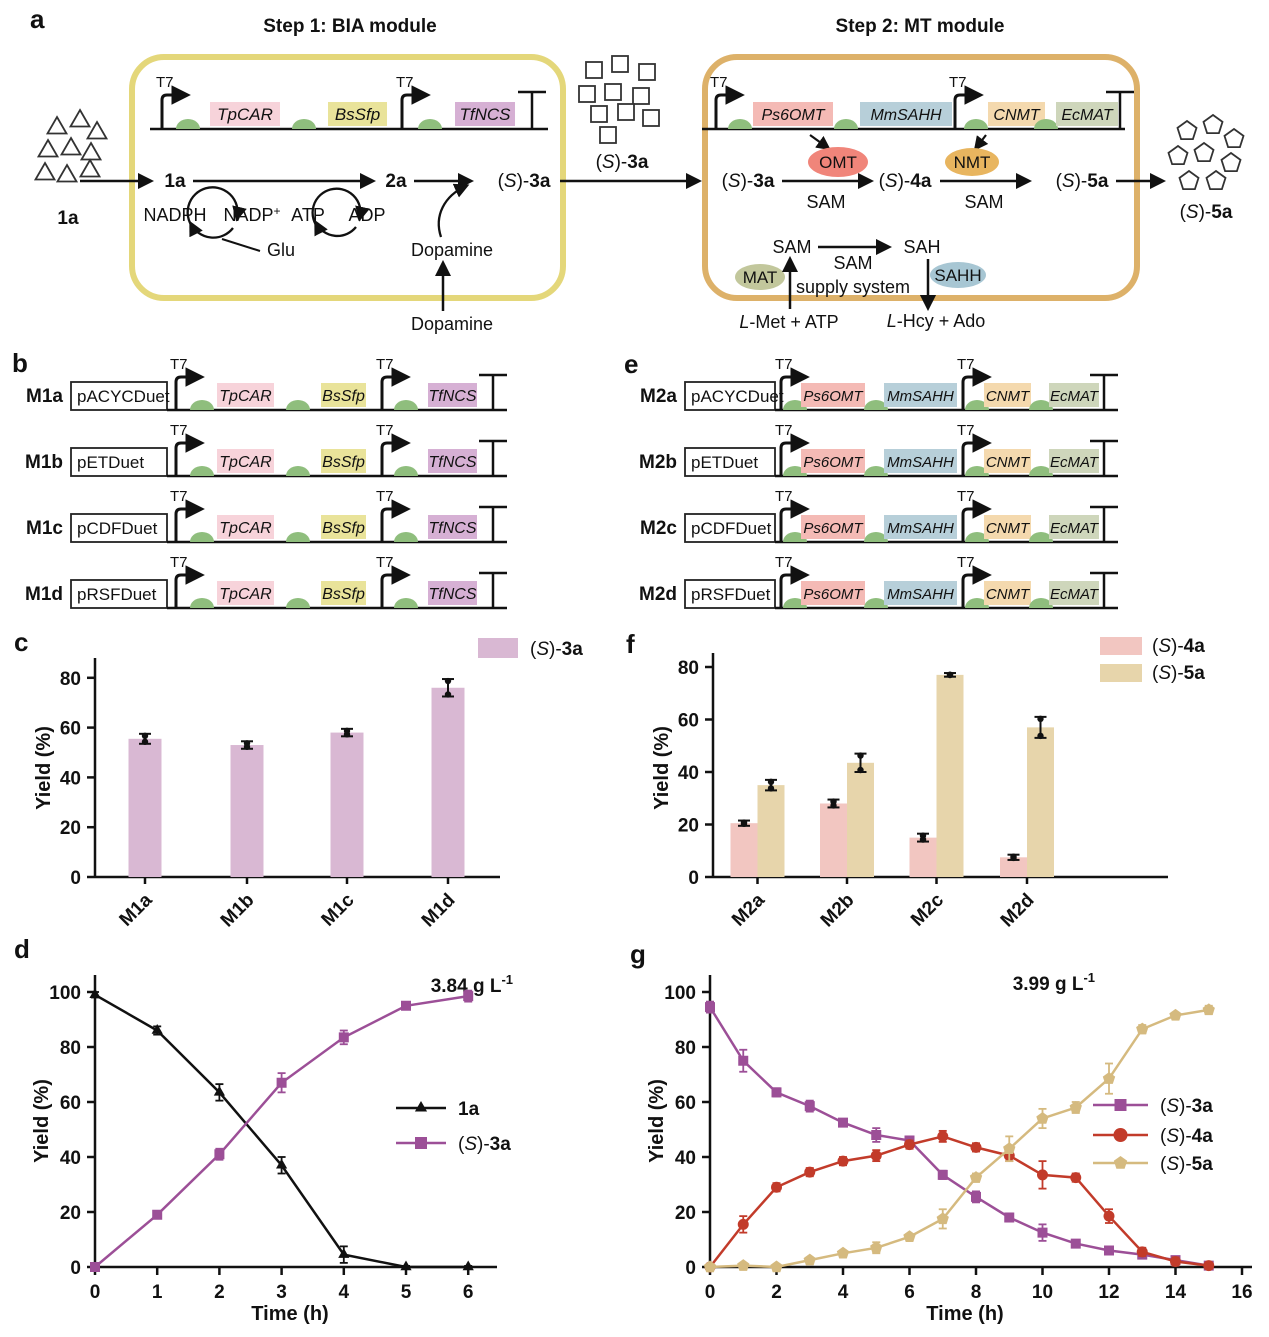 Image resolution: width=1269 pixels, height=1337 pixels. Describe the element at coordinates (1120, 1135) in the screenshot. I see `legend-marker-(S)-4a` at that location.